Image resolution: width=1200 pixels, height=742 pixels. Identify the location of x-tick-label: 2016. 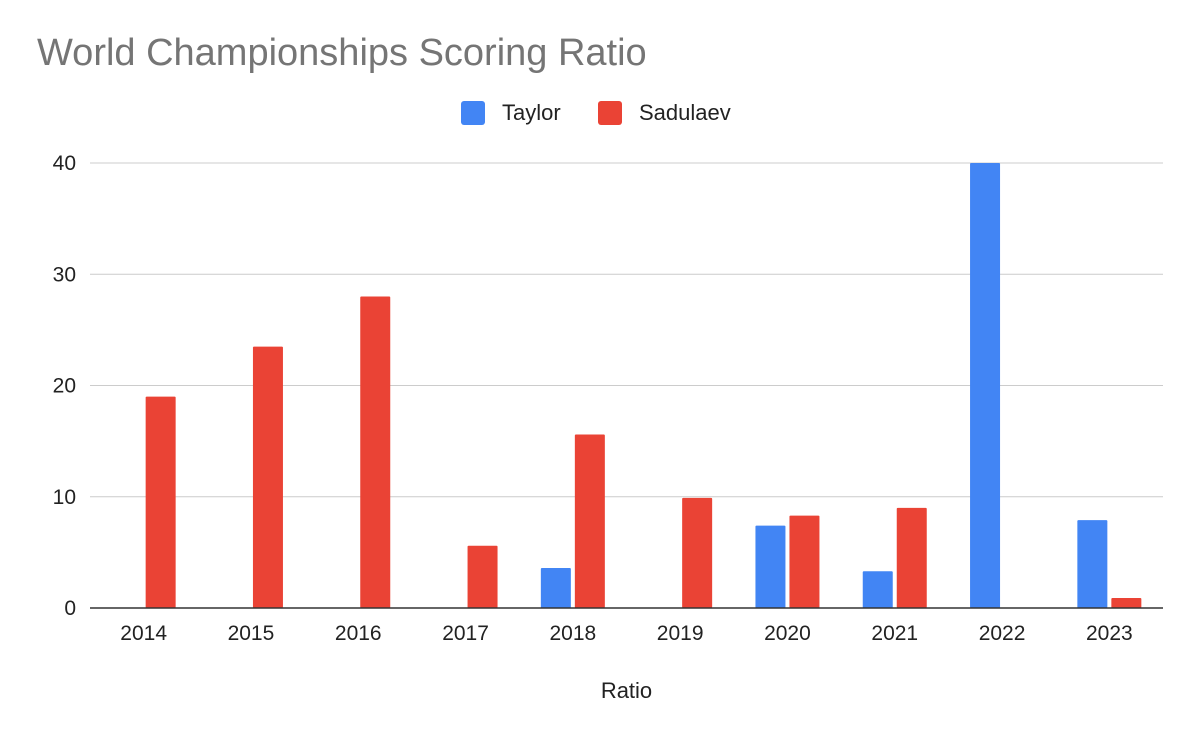
(358, 633).